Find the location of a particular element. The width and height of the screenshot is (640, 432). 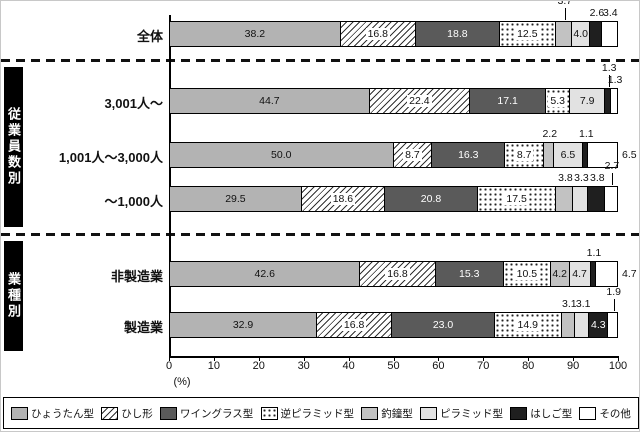

bar-segment: 5.3 is located at coordinates (558, 101).